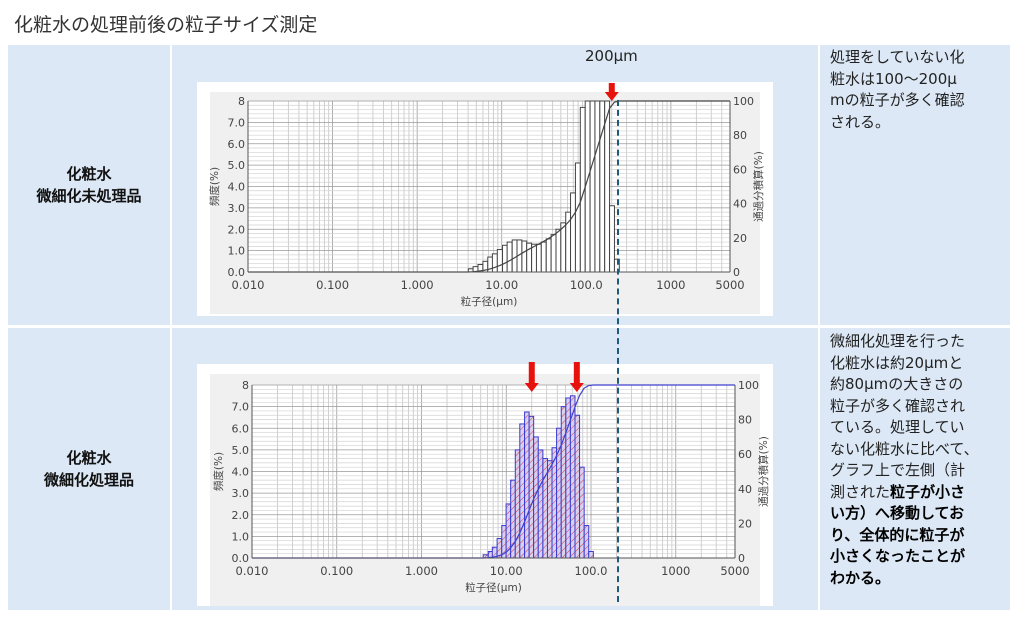  Describe the element at coordinates (241, 407) in the screenshot. I see `y-tick-label: 7.0` at that location.